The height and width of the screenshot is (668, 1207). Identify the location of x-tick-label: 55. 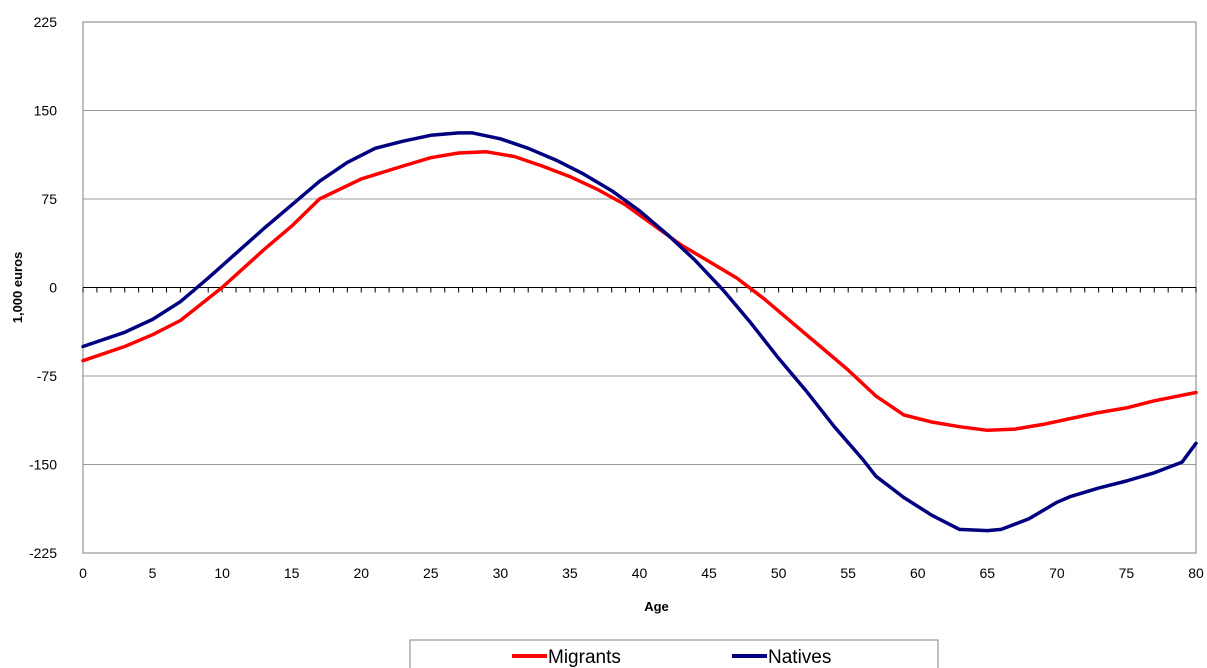
(848, 573).